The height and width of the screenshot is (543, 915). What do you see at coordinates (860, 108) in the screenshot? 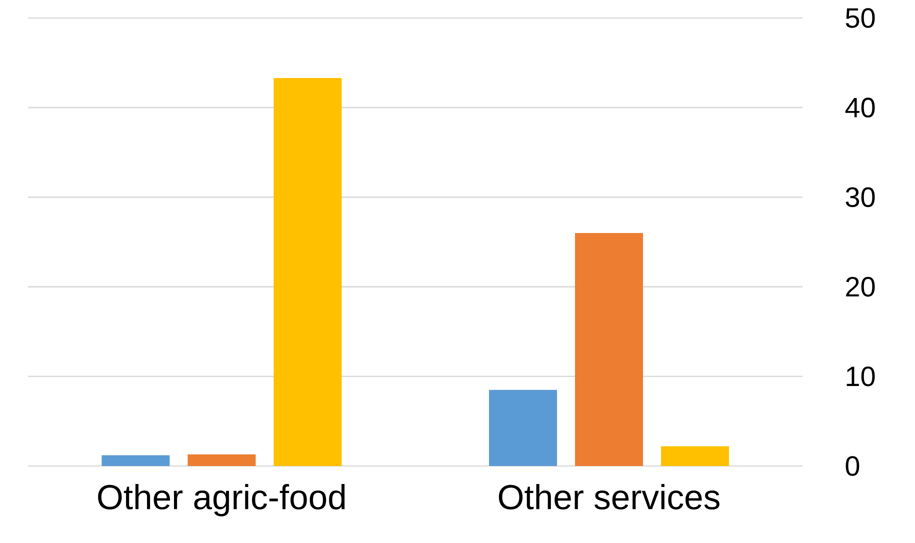
I see `y-tick-label: 40` at bounding box center [860, 108].